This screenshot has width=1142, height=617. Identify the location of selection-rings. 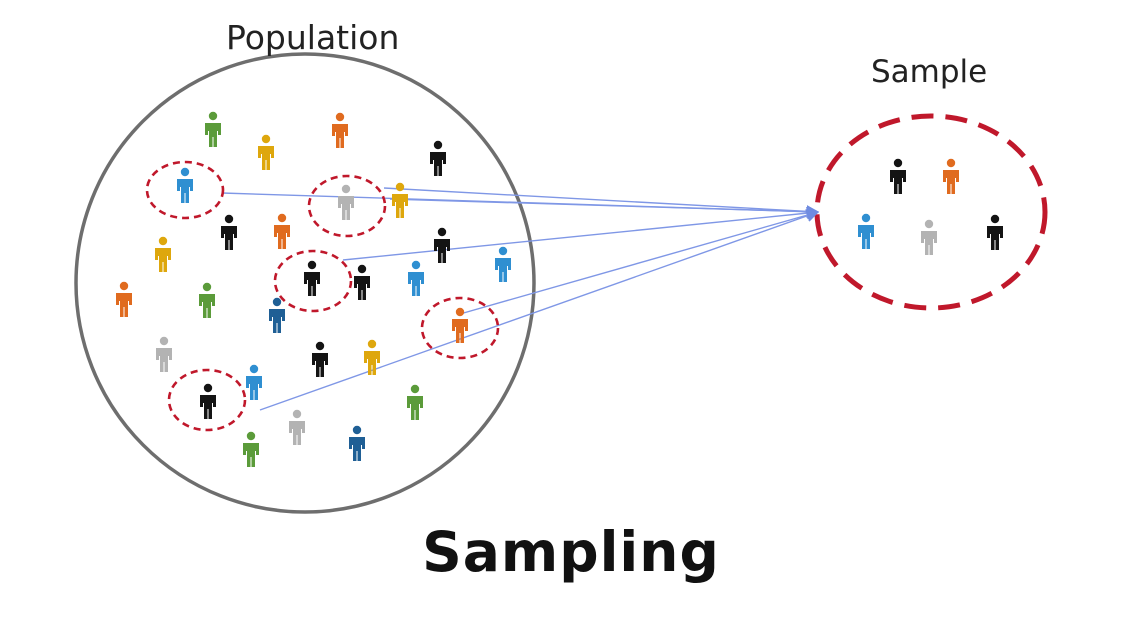
(322, 296).